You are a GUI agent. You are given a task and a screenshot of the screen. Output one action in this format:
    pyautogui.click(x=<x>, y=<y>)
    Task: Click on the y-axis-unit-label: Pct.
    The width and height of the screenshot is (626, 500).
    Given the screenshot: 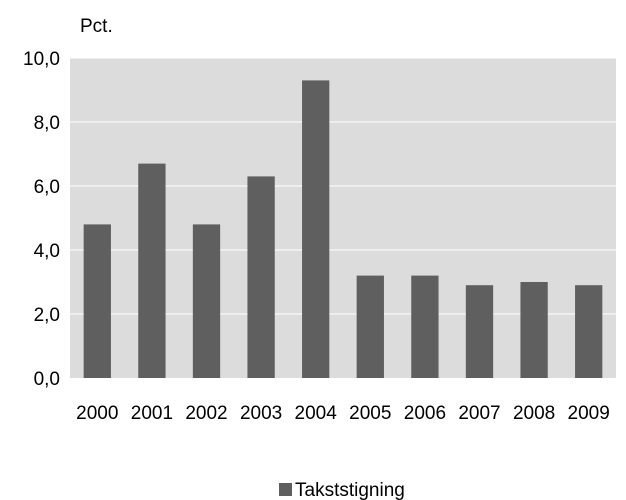 What is the action you would take?
    pyautogui.click(x=96, y=26)
    